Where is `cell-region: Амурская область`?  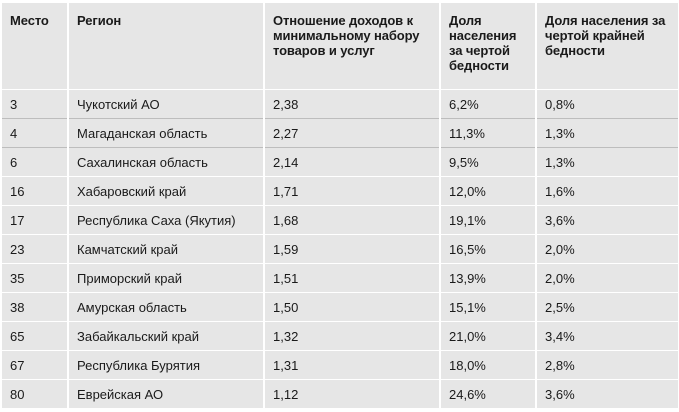
cell-region: Амурская область is located at coordinates (165, 307).